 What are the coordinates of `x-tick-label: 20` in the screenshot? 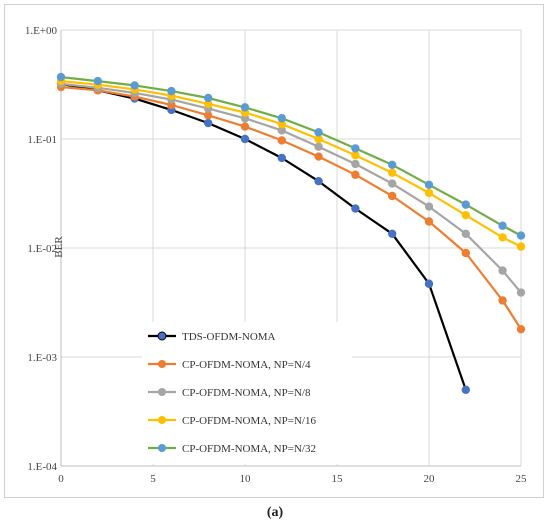 It's located at (430, 479).